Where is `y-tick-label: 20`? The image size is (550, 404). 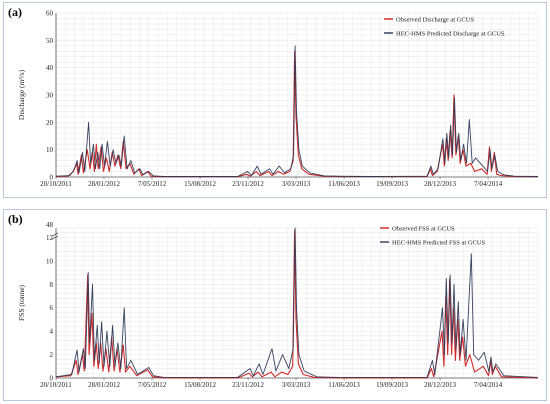
y-tick-label: 20 is located at coordinates (50, 123).